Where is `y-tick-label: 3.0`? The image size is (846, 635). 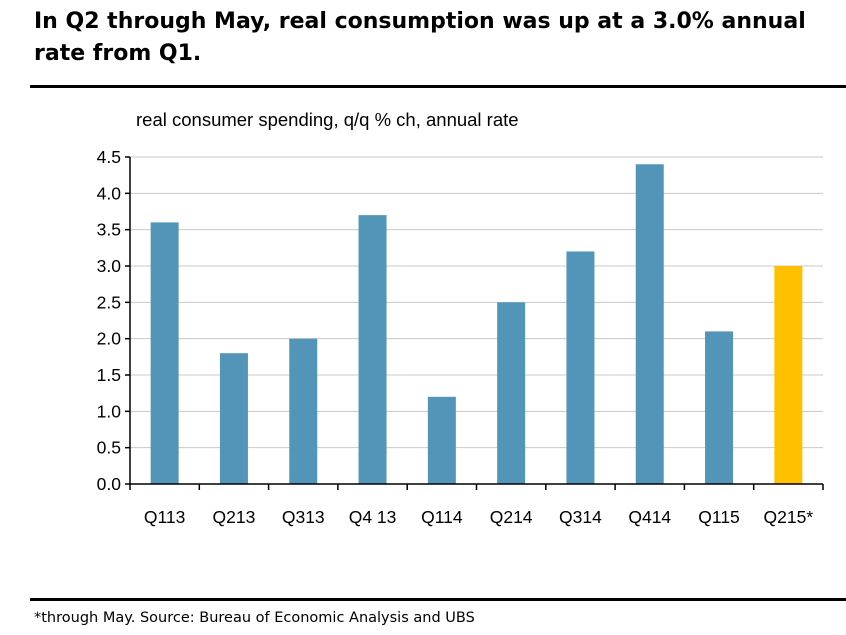
y-tick-label: 3.0 is located at coordinates (109, 266).